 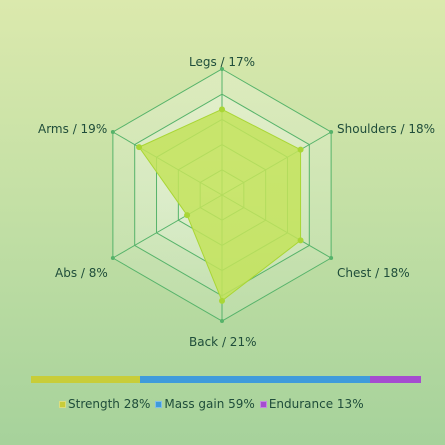 I want to click on strength-swatch-icon, so click(x=62, y=404).